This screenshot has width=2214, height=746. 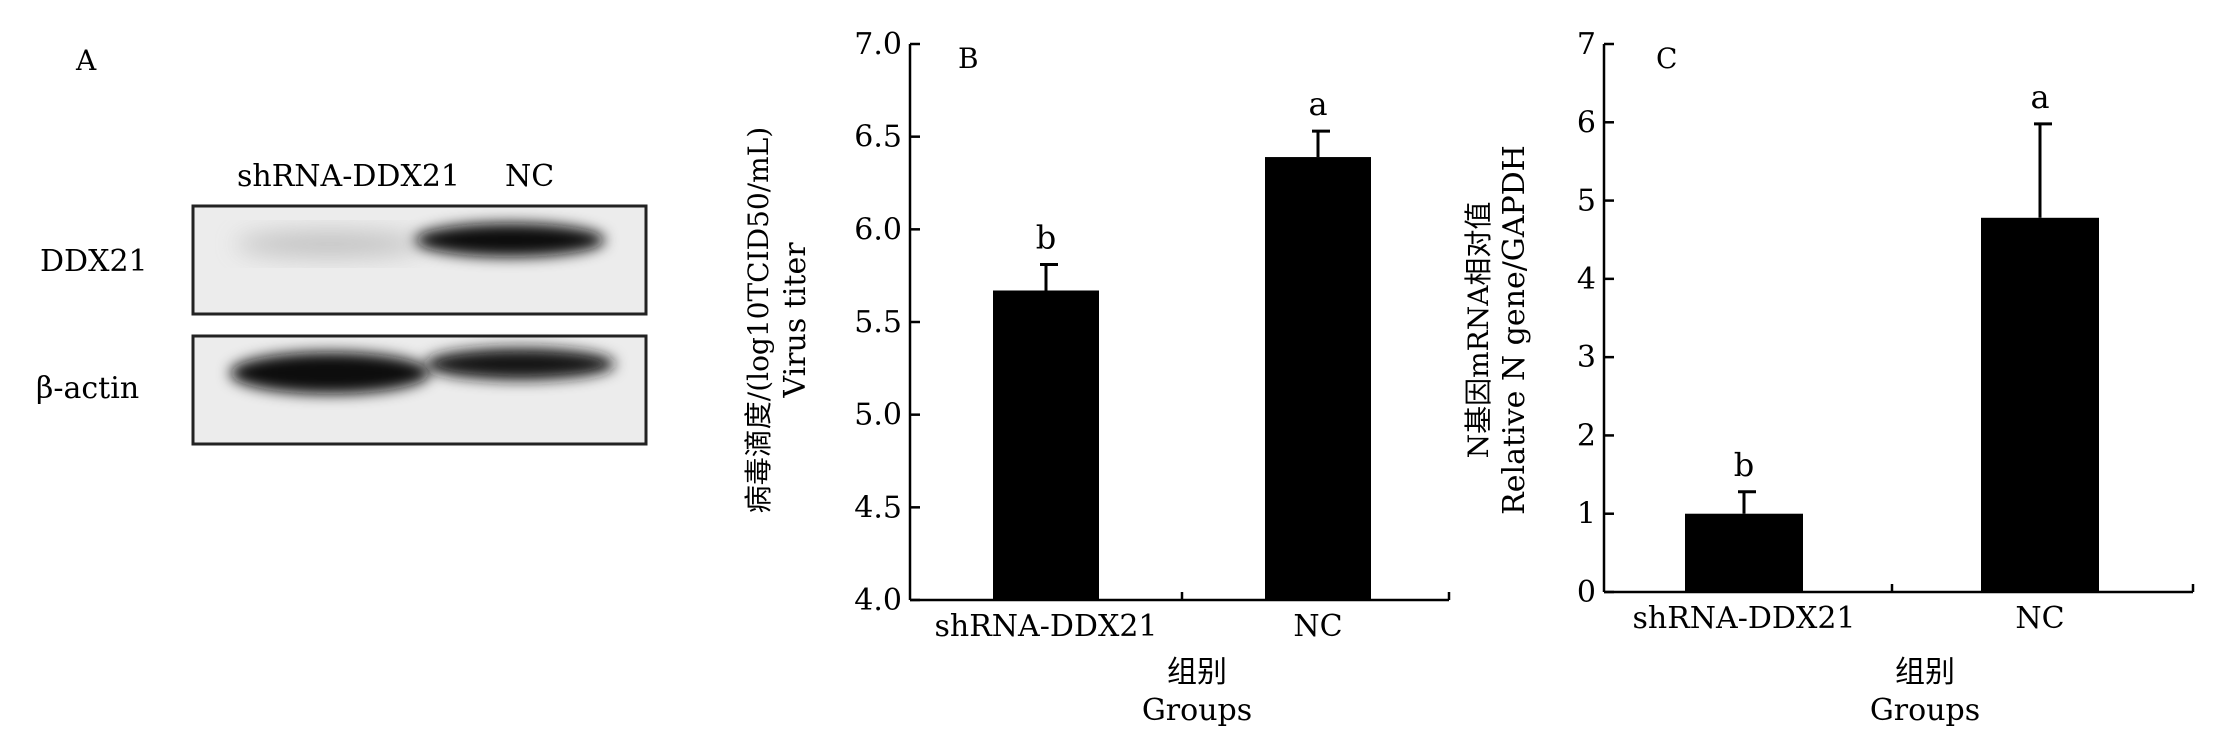 What do you see at coordinates (1197, 710) in the screenshot?
I see `chart-b-xlabel-en: Groups` at bounding box center [1197, 710].